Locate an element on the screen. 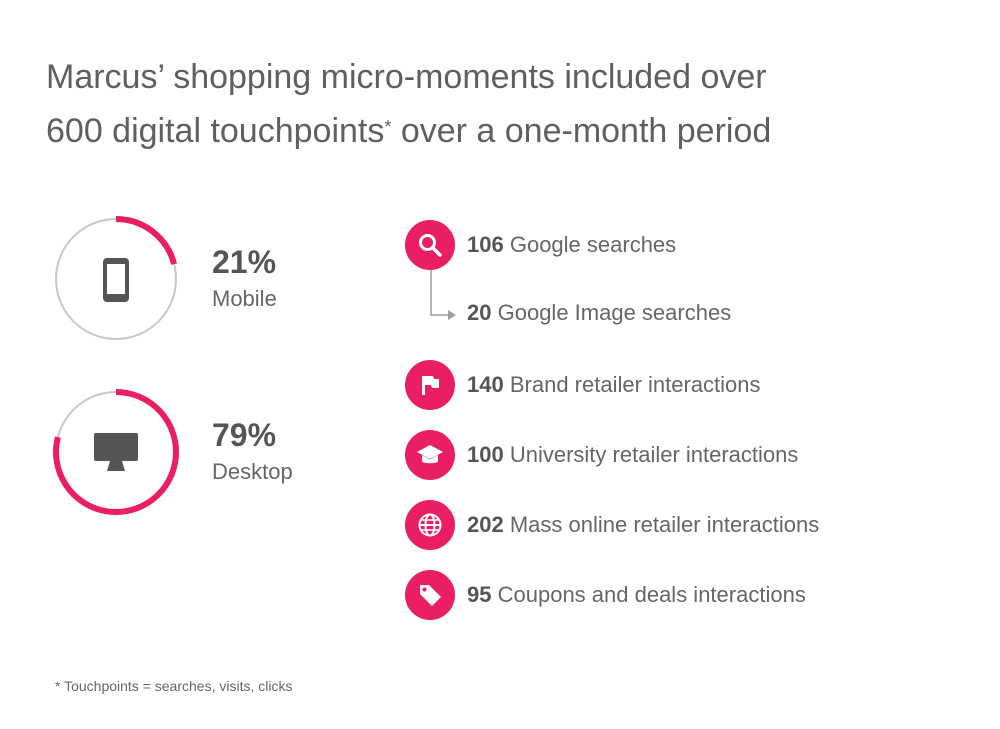  globe-icon-badge is located at coordinates (430, 525).